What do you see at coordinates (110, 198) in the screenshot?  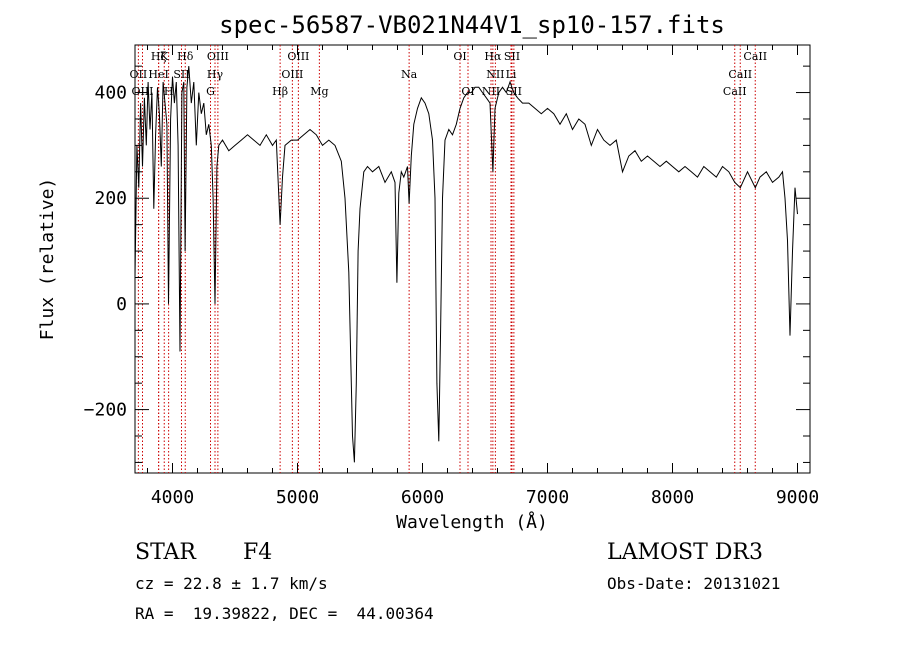 I see `y-tick-label: 200` at bounding box center [110, 198].